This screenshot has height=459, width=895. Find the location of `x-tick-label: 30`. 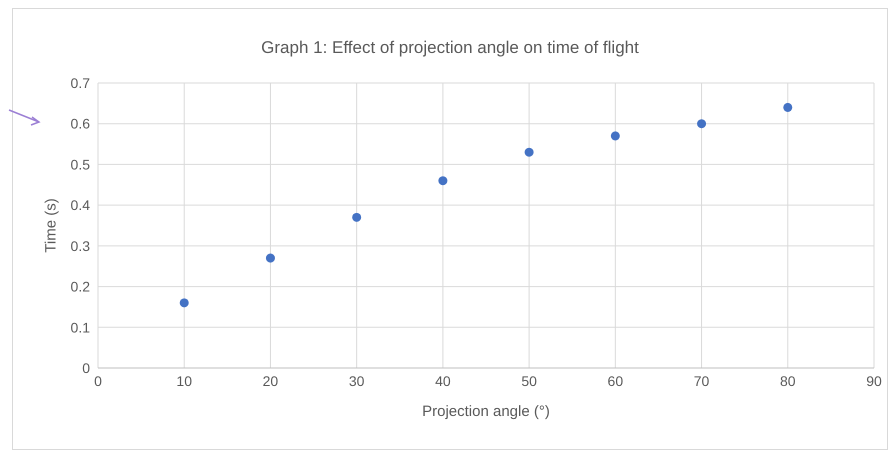

x-tick-label: 30 is located at coordinates (356, 380).